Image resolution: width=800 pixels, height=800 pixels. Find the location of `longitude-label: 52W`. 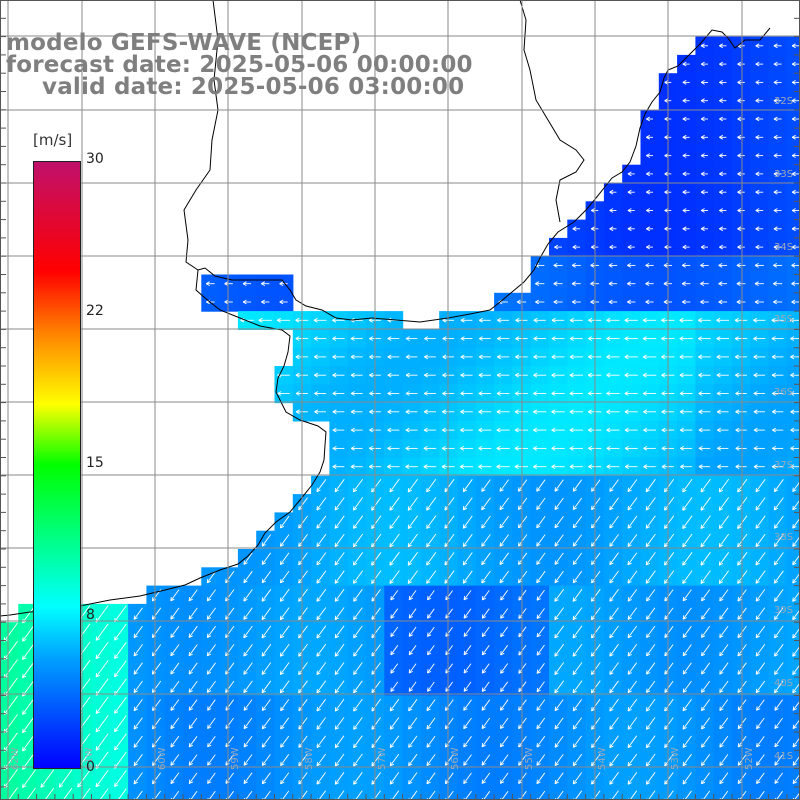

longitude-label: 52W is located at coordinates (749, 758).